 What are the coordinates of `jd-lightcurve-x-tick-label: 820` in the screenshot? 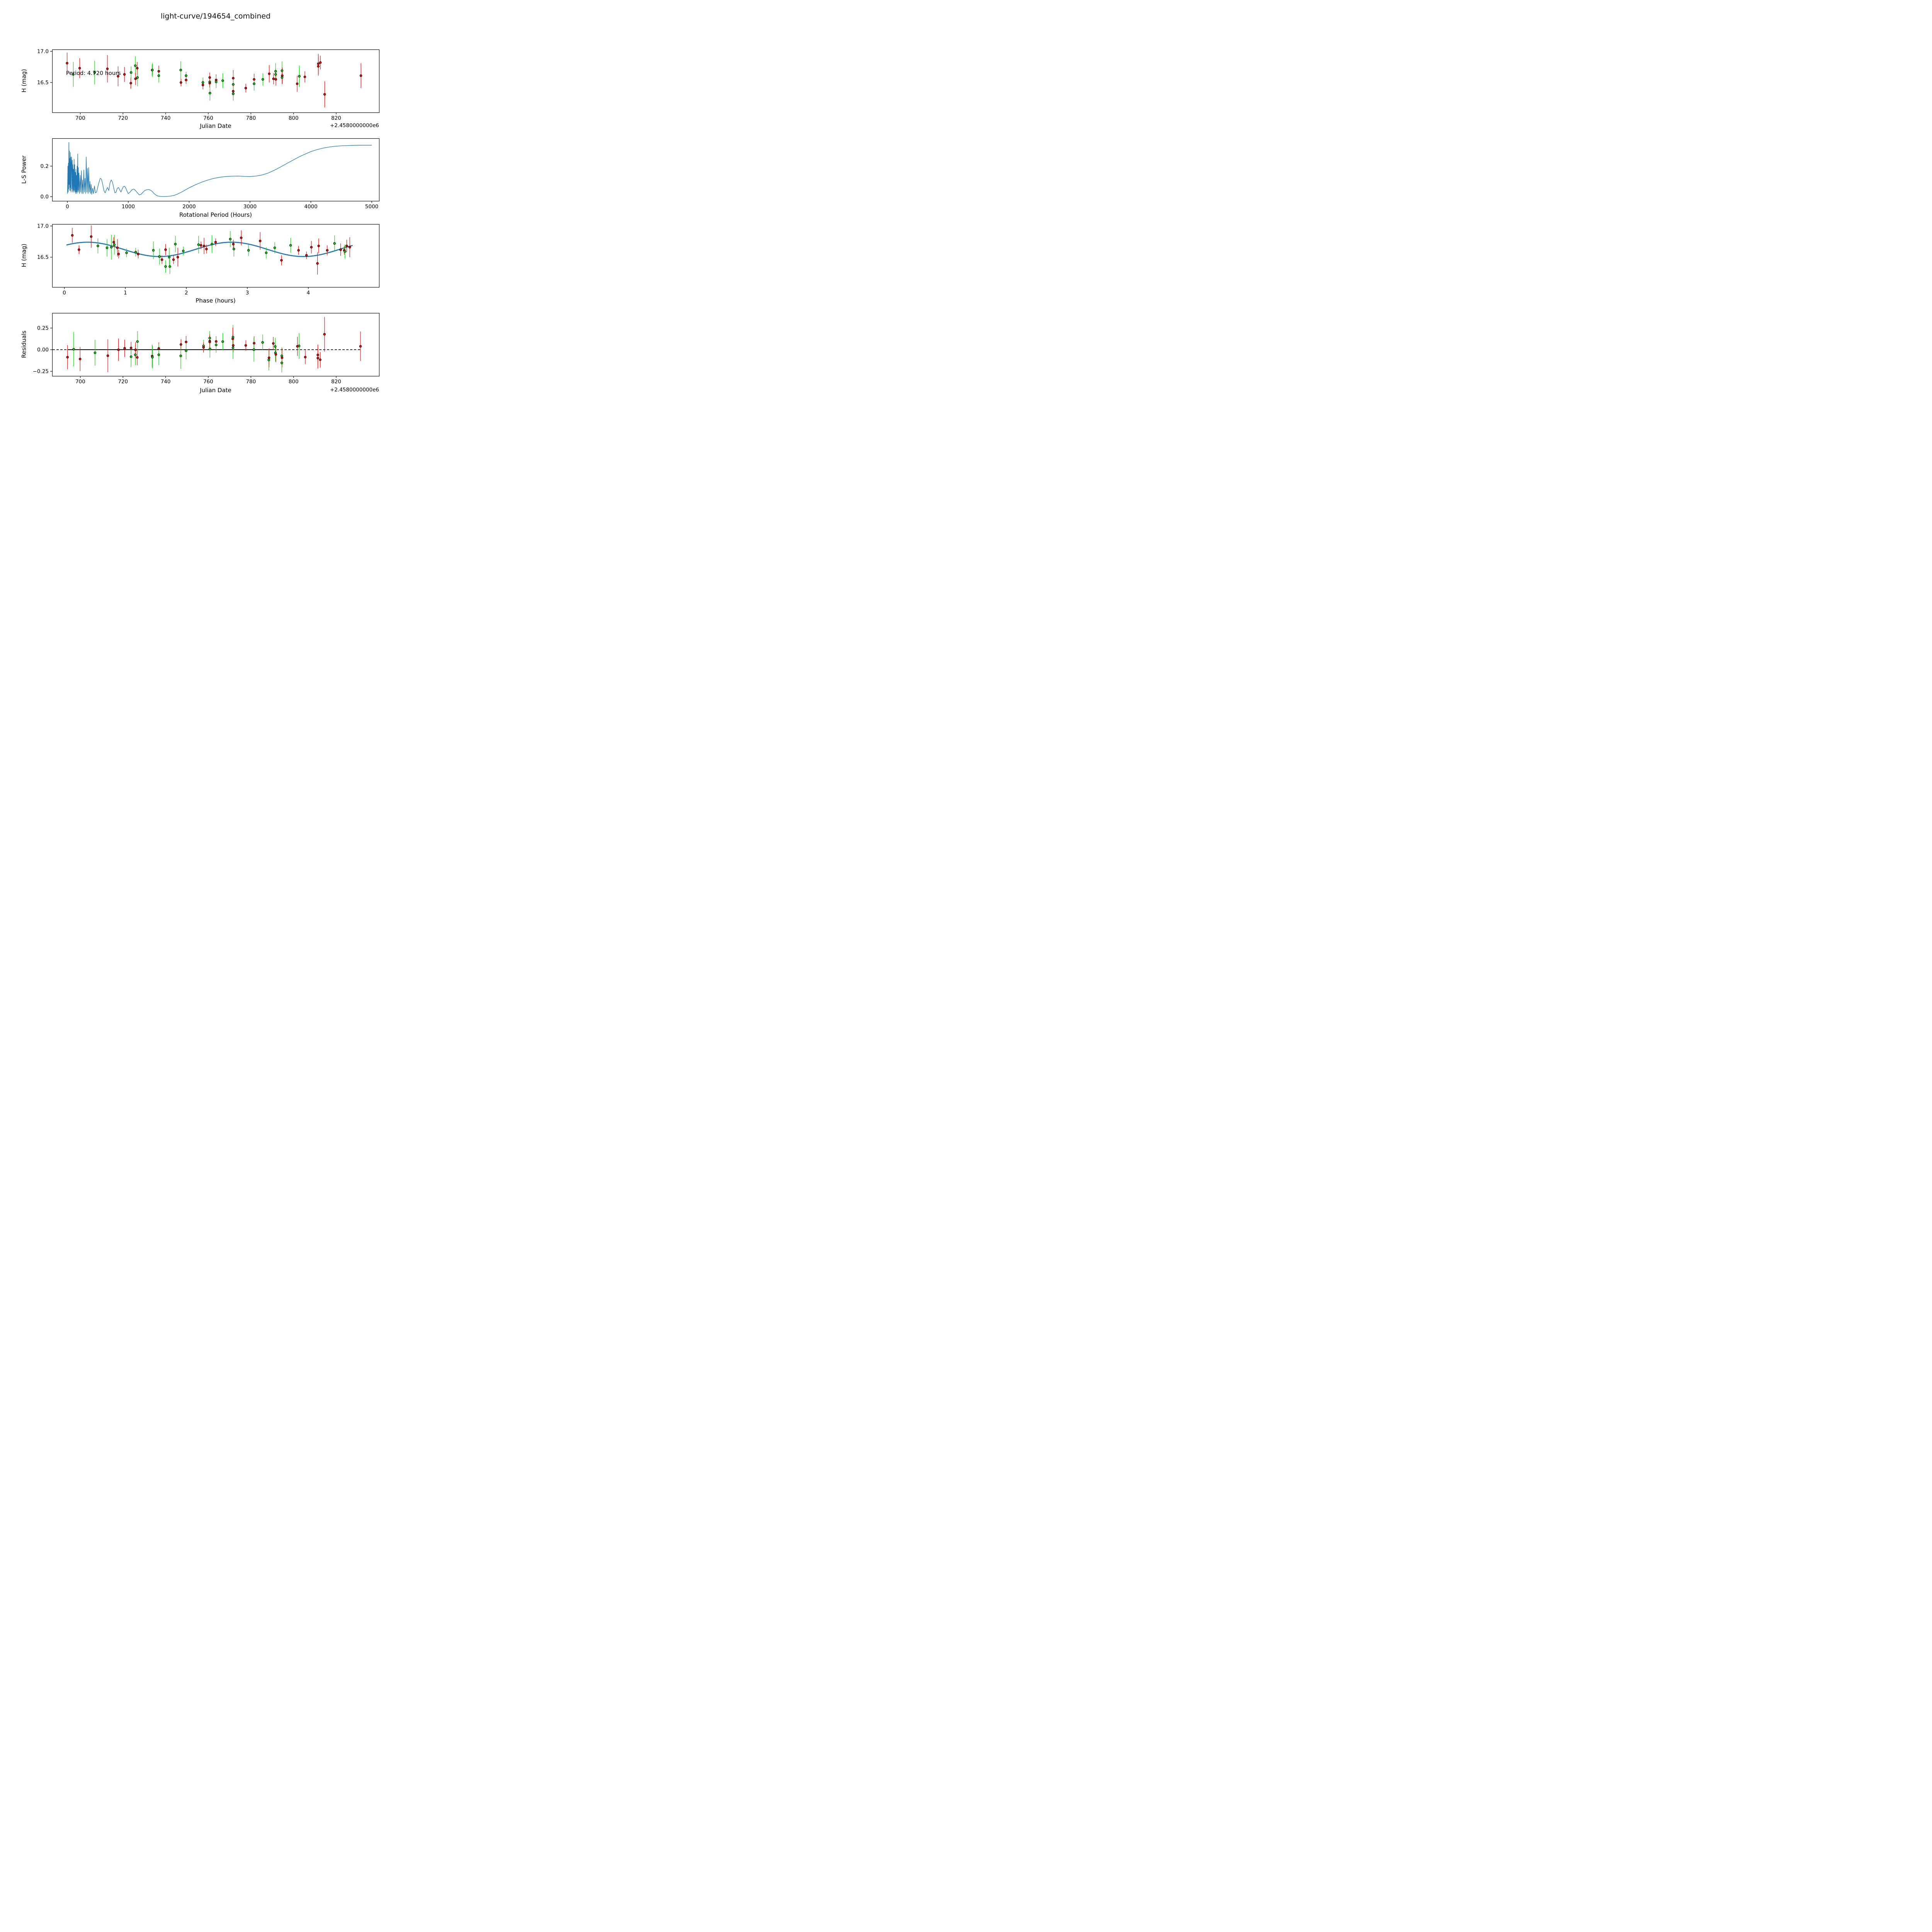 It's located at (336, 118).